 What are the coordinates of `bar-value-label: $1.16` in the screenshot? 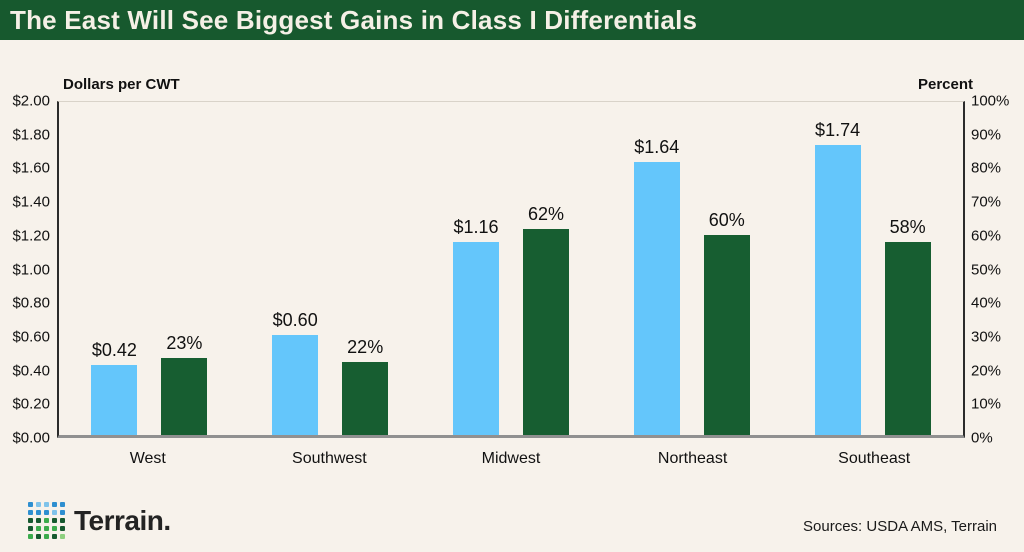 It's located at (476, 226).